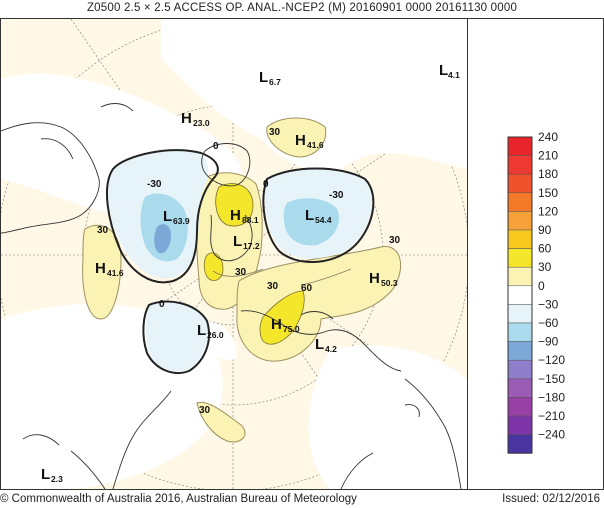 The height and width of the screenshot is (508, 604). I want to click on centre-low: L 4.2, so click(326, 345).